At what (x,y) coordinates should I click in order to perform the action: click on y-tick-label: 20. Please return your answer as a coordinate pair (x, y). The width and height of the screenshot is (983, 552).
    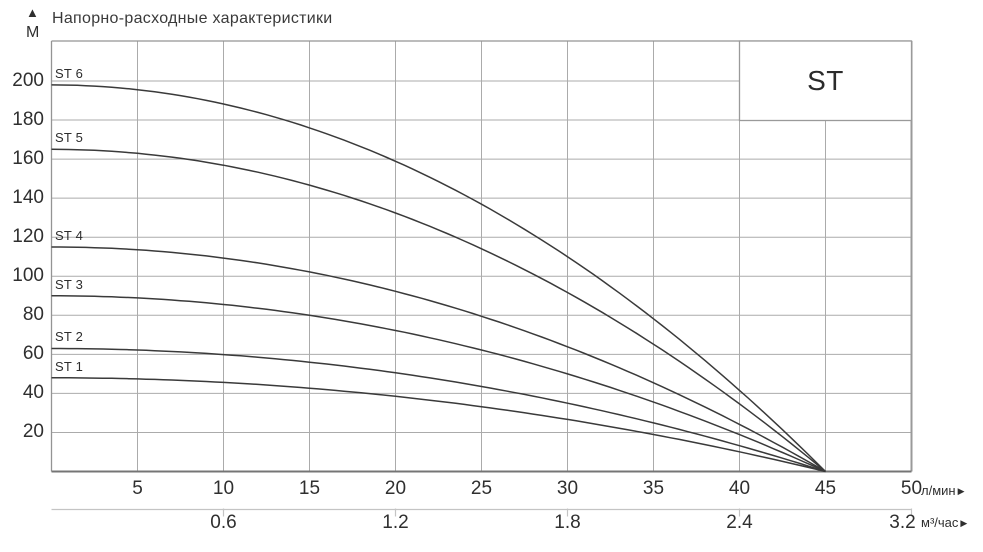
    Looking at the image, I should click on (33, 432).